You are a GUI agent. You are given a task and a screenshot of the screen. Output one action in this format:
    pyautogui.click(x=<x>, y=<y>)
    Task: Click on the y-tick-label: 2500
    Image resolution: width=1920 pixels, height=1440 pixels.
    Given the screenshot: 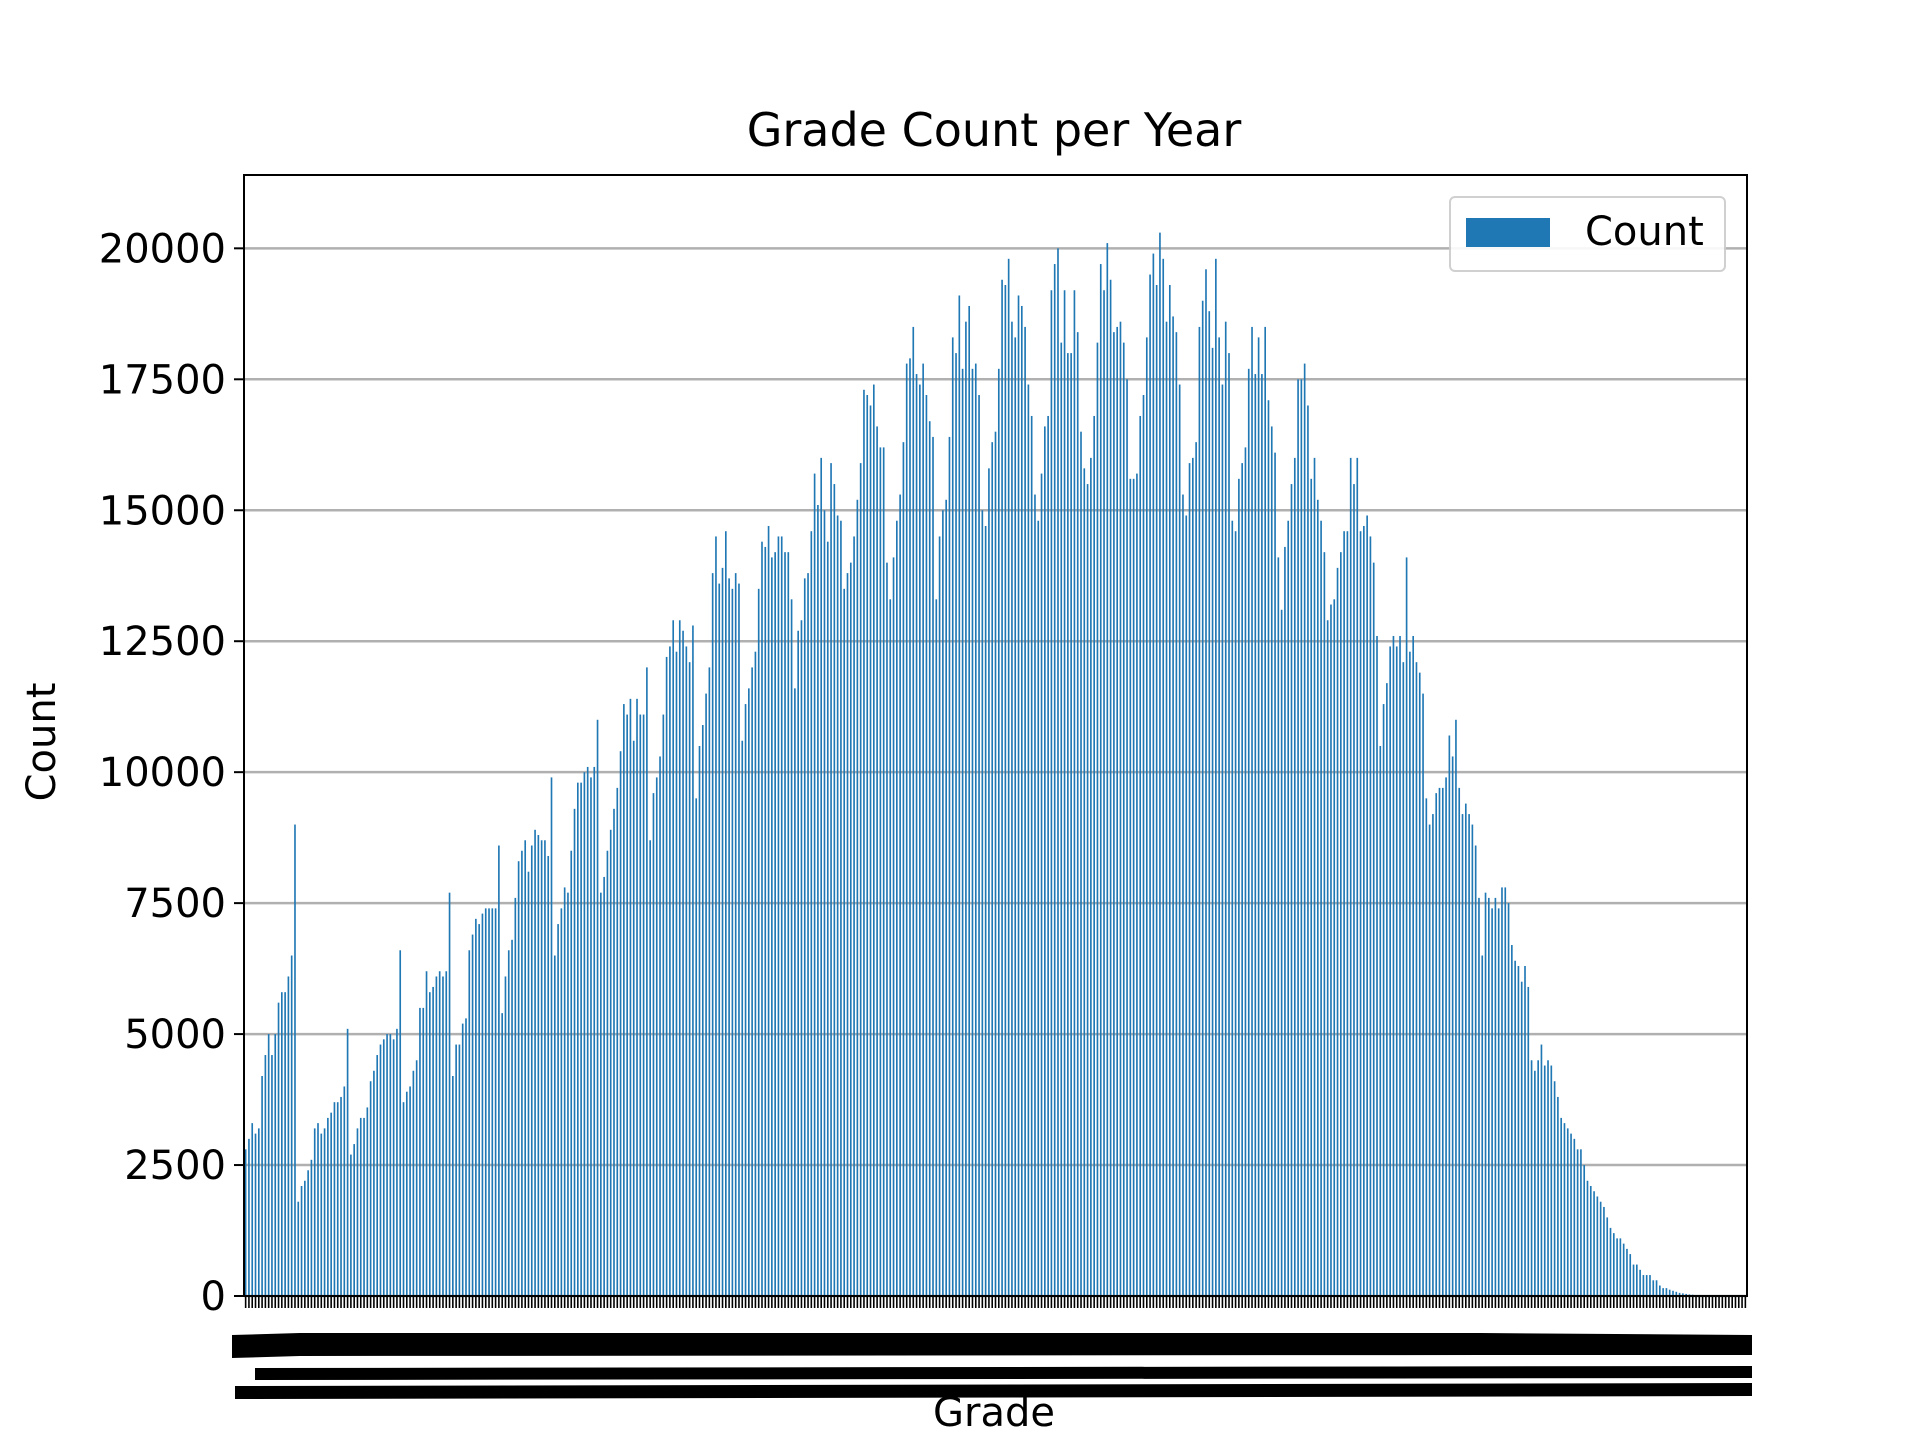 What is the action you would take?
    pyautogui.click(x=175, y=1166)
    